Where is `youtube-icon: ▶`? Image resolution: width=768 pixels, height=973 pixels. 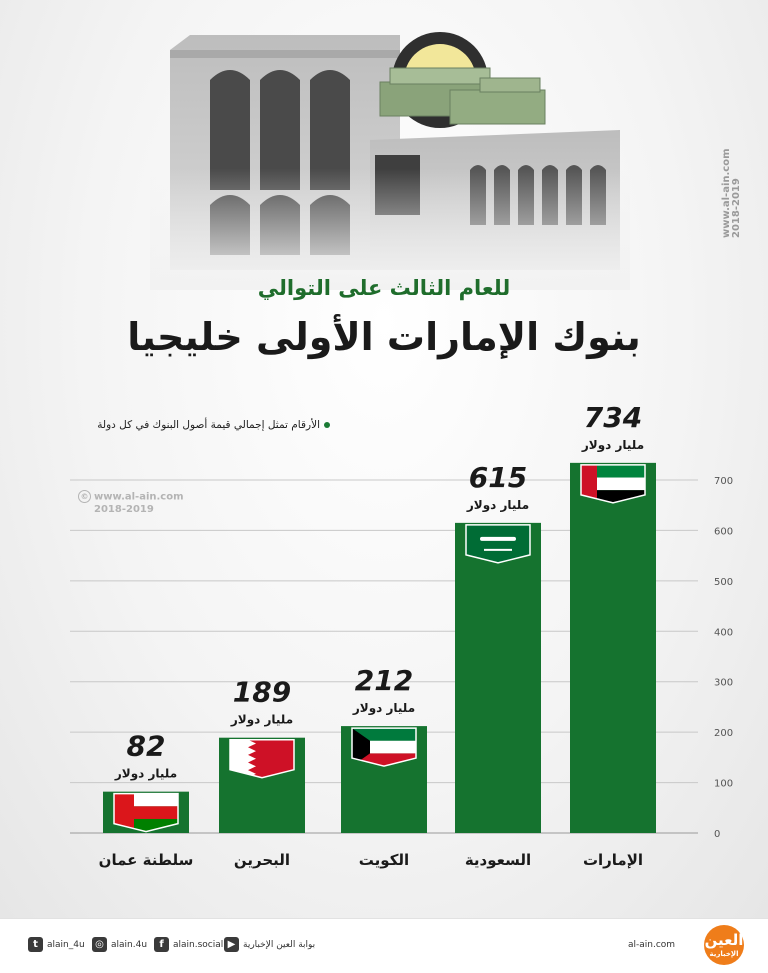
youtube-icon: ▶ is located at coordinates (231, 944).